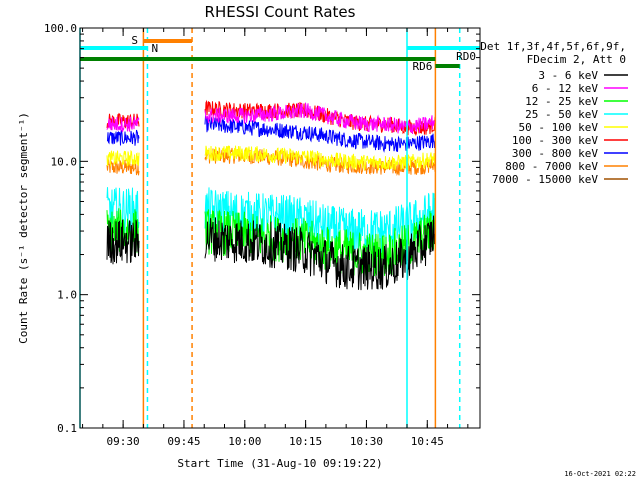 This screenshot has height=480, width=640. I want to click on legend-entry-label: 800 - 7000 keV, so click(551, 166).